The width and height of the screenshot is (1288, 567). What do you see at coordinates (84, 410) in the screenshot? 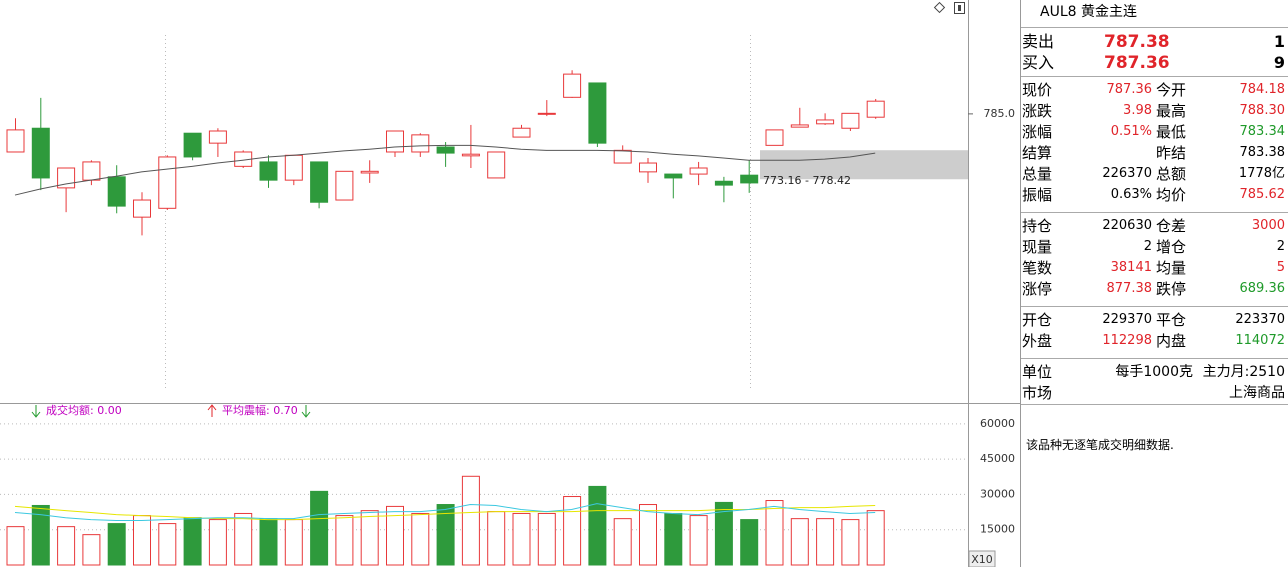
I see `legend-text: 成交均额: 0.00` at bounding box center [84, 410].